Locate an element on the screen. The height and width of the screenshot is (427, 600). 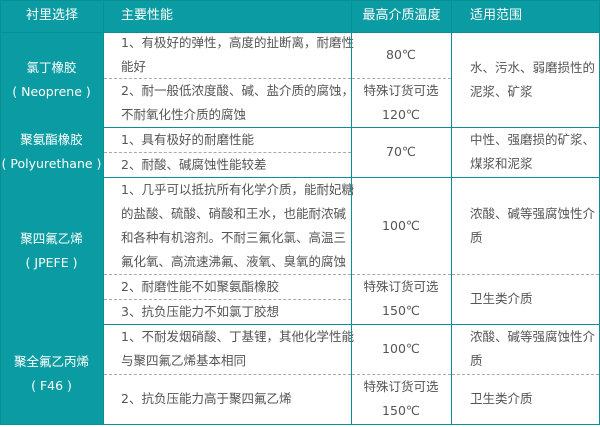
max-temperature: 70℃ is located at coordinates (401, 152).